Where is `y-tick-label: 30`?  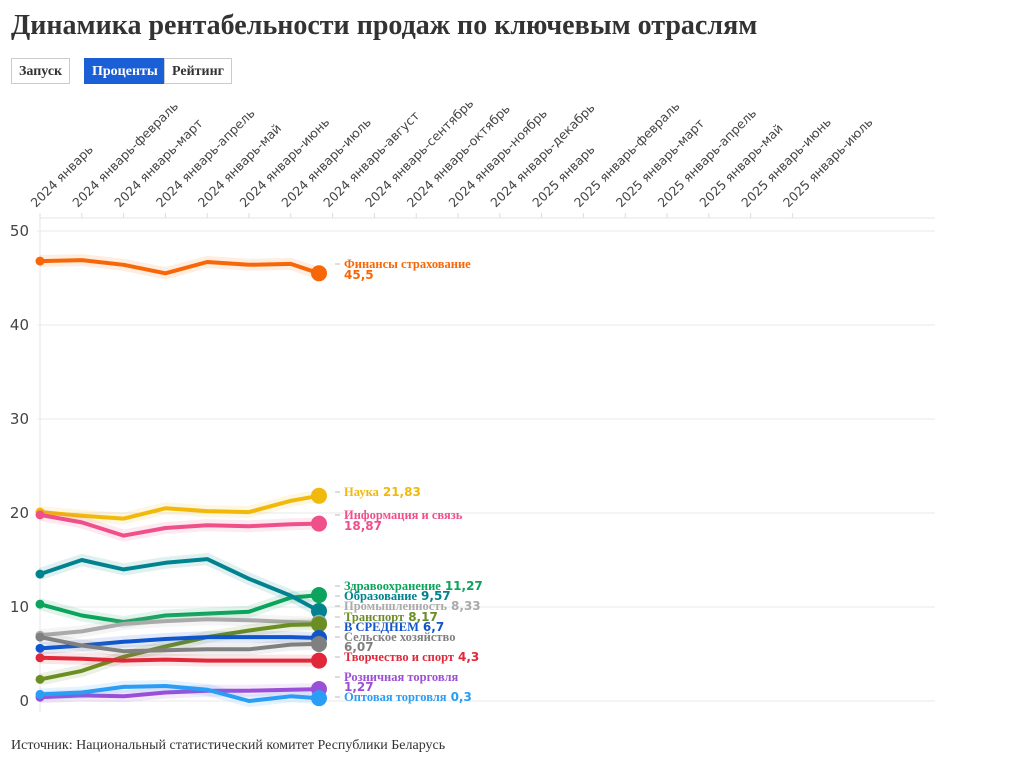 y-tick-label: 30 is located at coordinates (19, 419).